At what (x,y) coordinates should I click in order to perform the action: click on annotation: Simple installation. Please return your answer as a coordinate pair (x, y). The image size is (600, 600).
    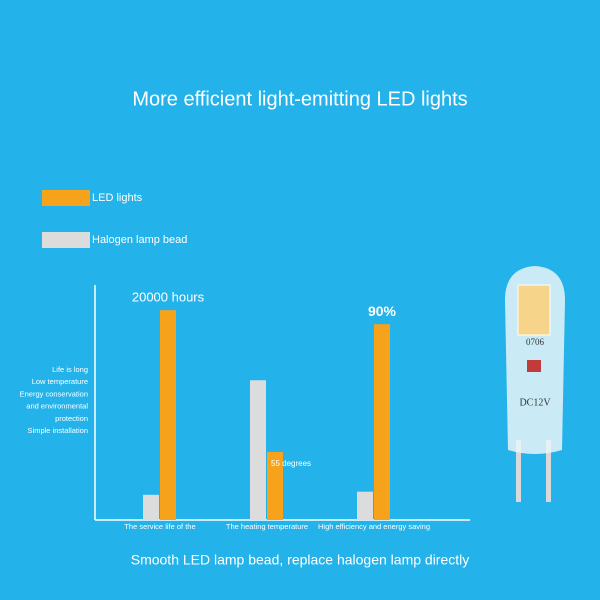
    Looking at the image, I should click on (58, 430).